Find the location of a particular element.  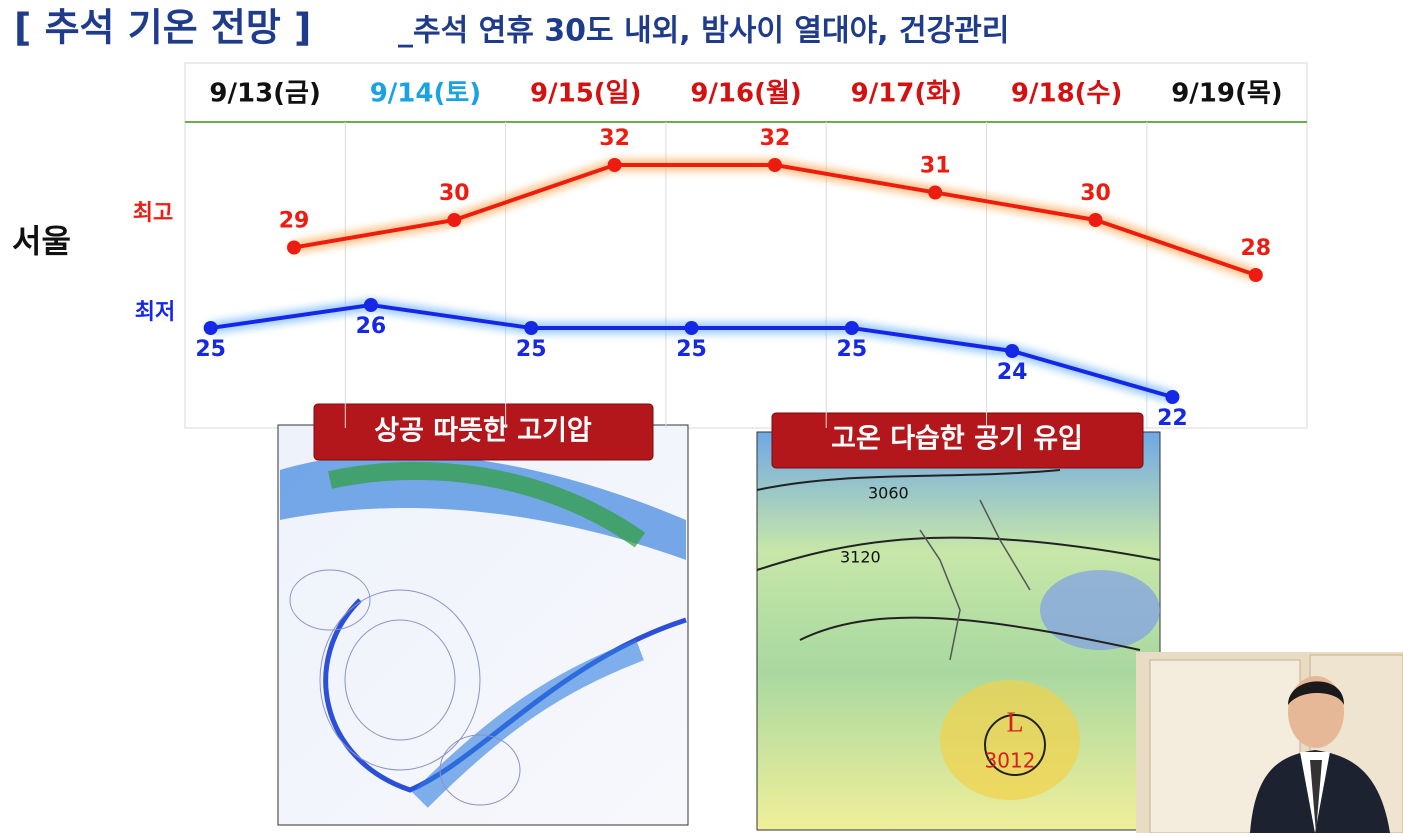

map-label: L is located at coordinates (1014, 722).